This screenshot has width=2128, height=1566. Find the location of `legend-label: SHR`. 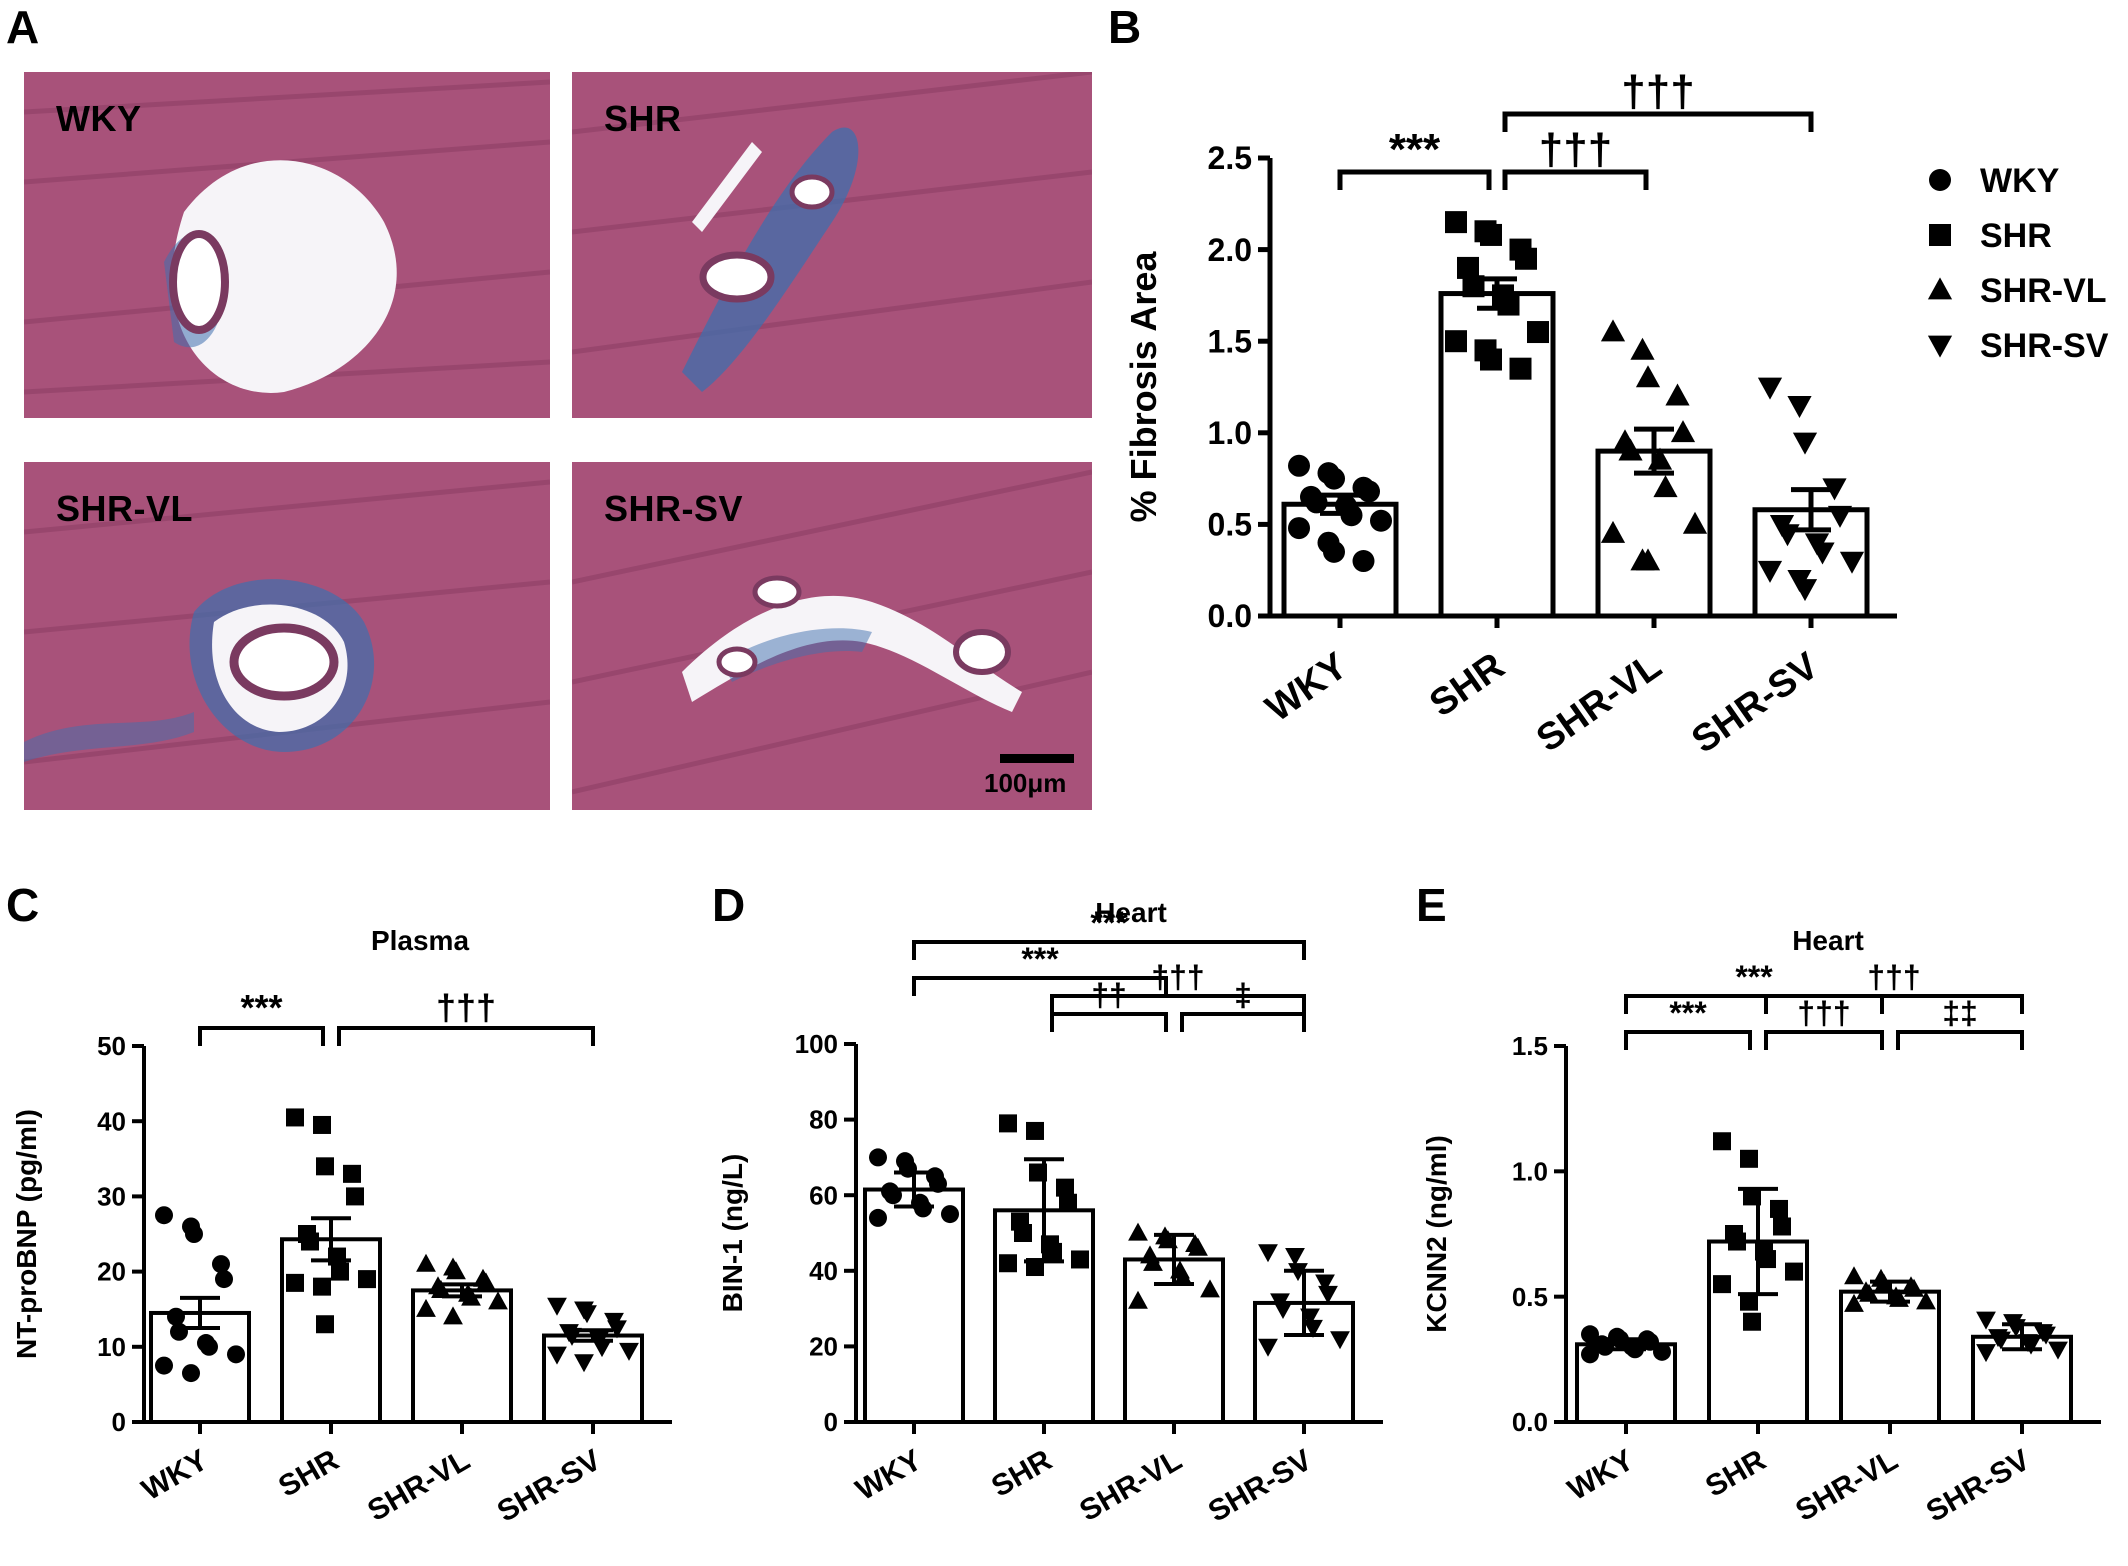

legend-label: SHR is located at coordinates (2016, 236).